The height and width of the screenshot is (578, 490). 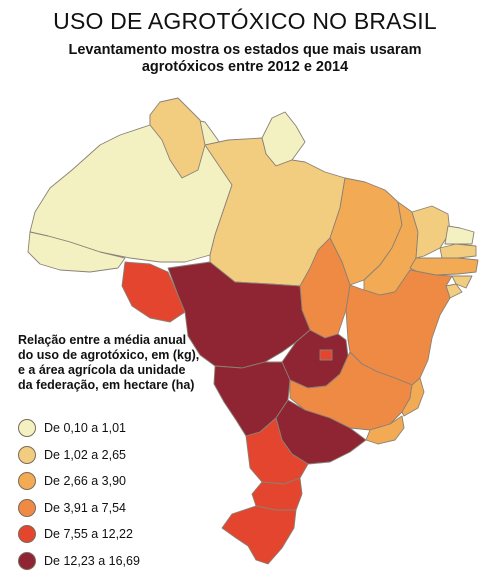 I want to click on legend-label: De 7,55 a 12,22, so click(x=88, y=534).